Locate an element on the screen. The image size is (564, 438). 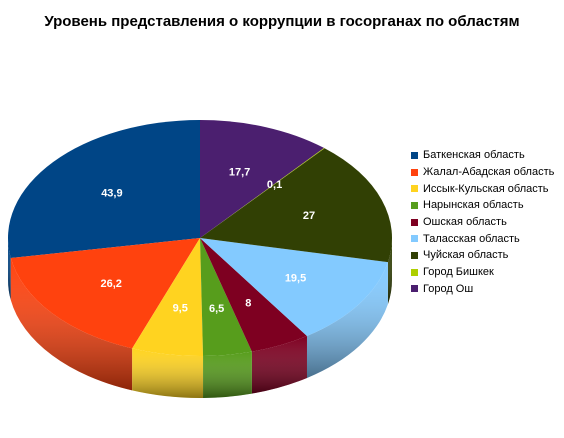
legend-label: Баткенская область is located at coordinates (474, 155).